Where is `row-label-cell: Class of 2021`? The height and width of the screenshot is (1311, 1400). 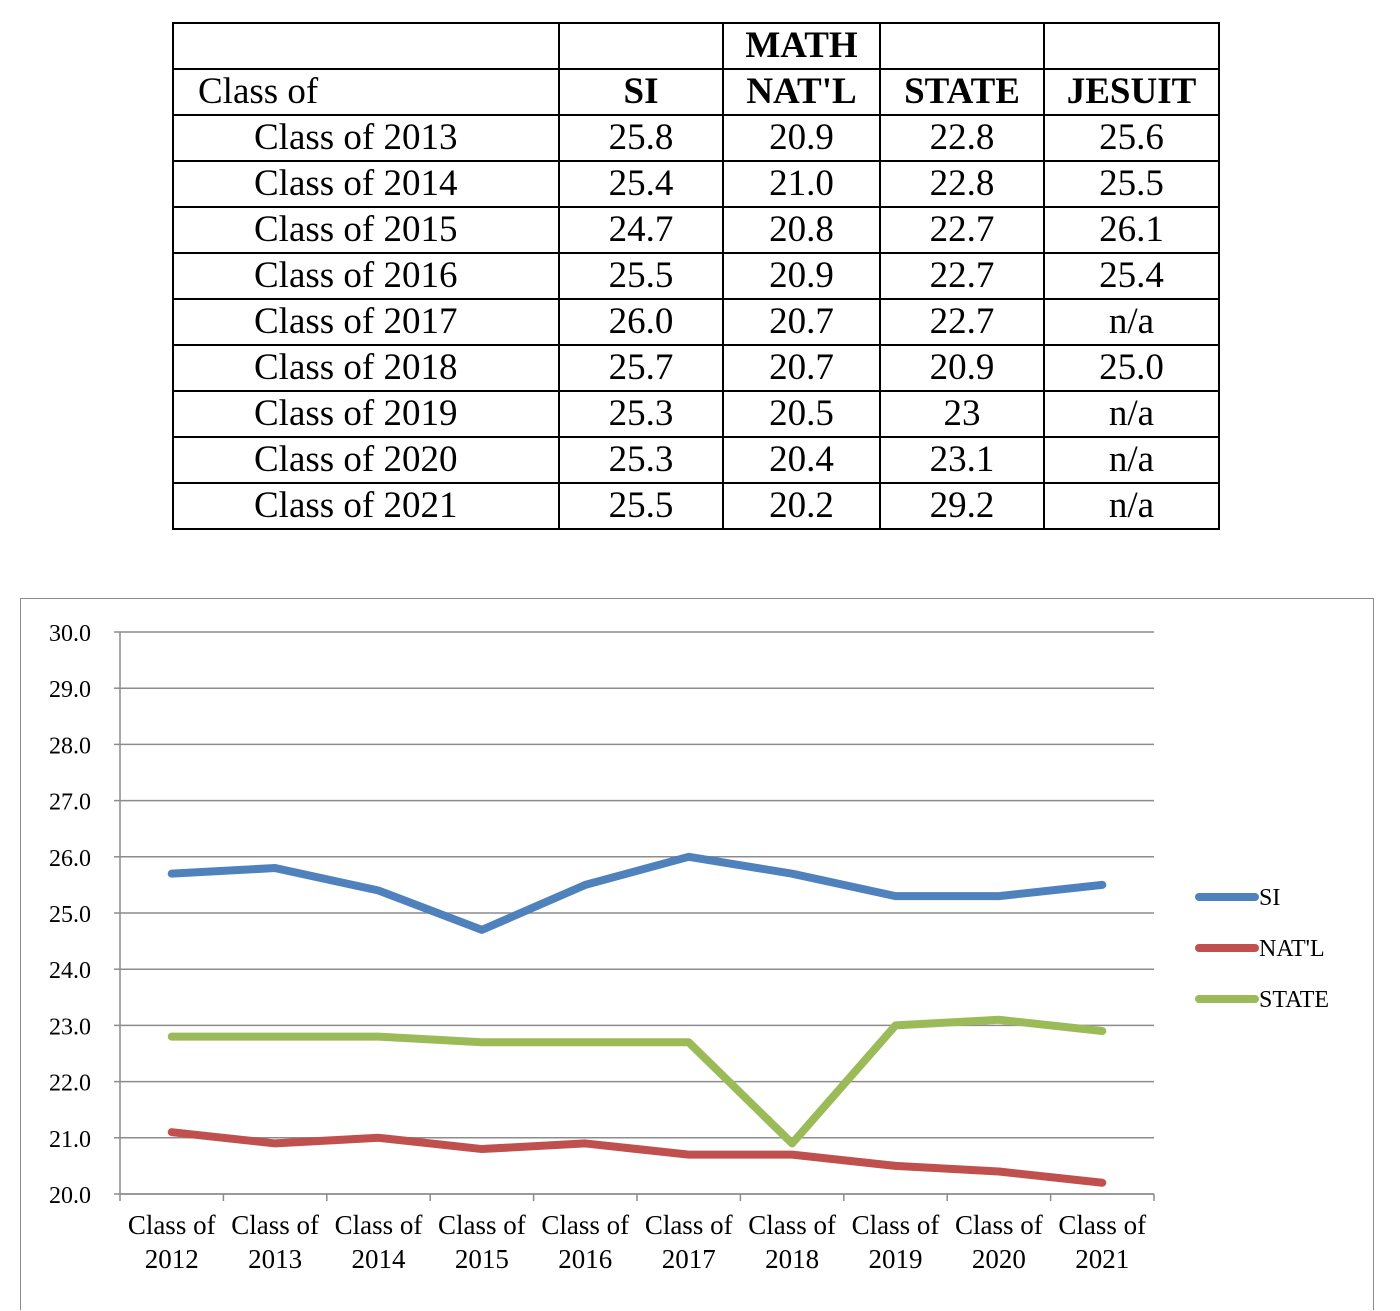
row-label-cell: Class of 2021 is located at coordinates (366, 506).